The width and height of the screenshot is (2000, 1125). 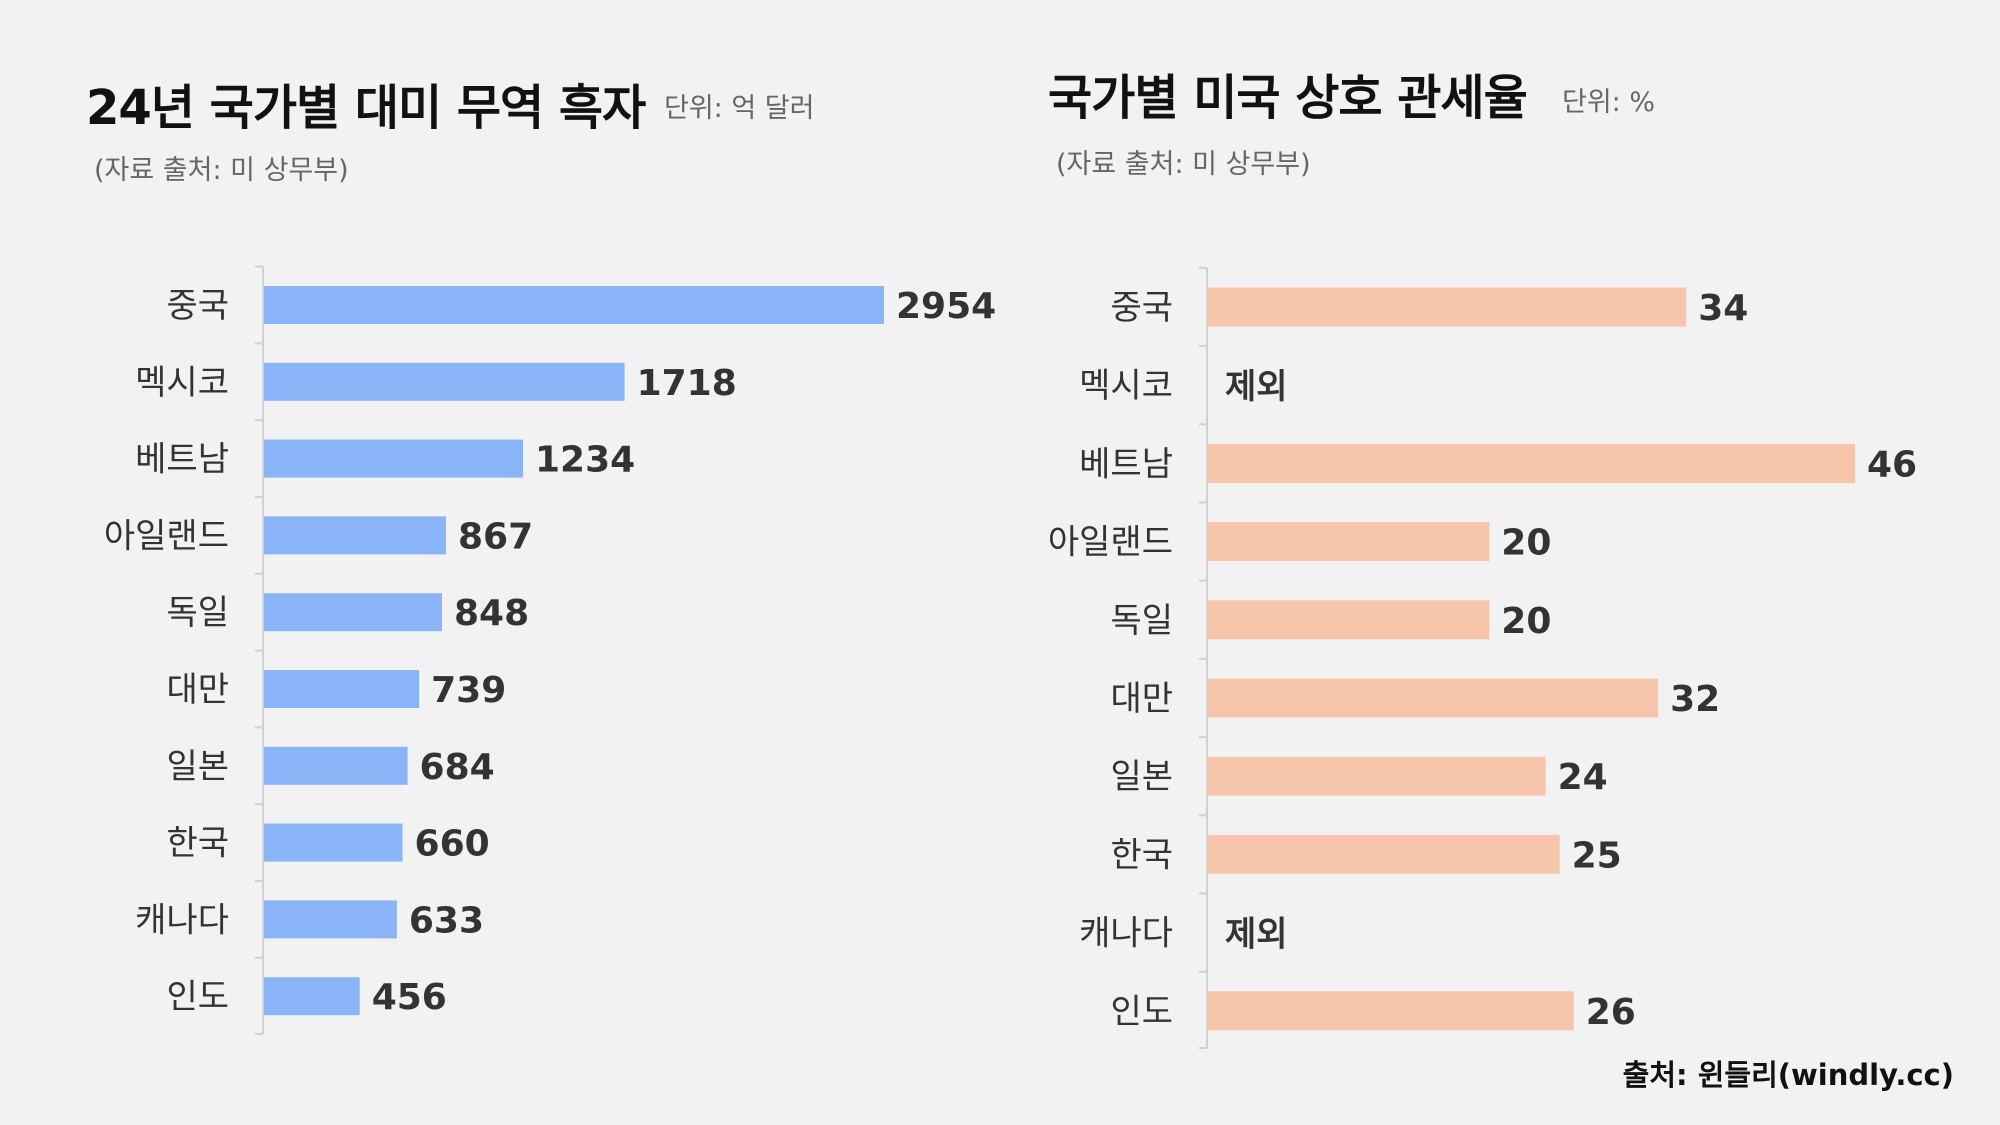 I want to click on data-label: 24, so click(x=1583, y=777).